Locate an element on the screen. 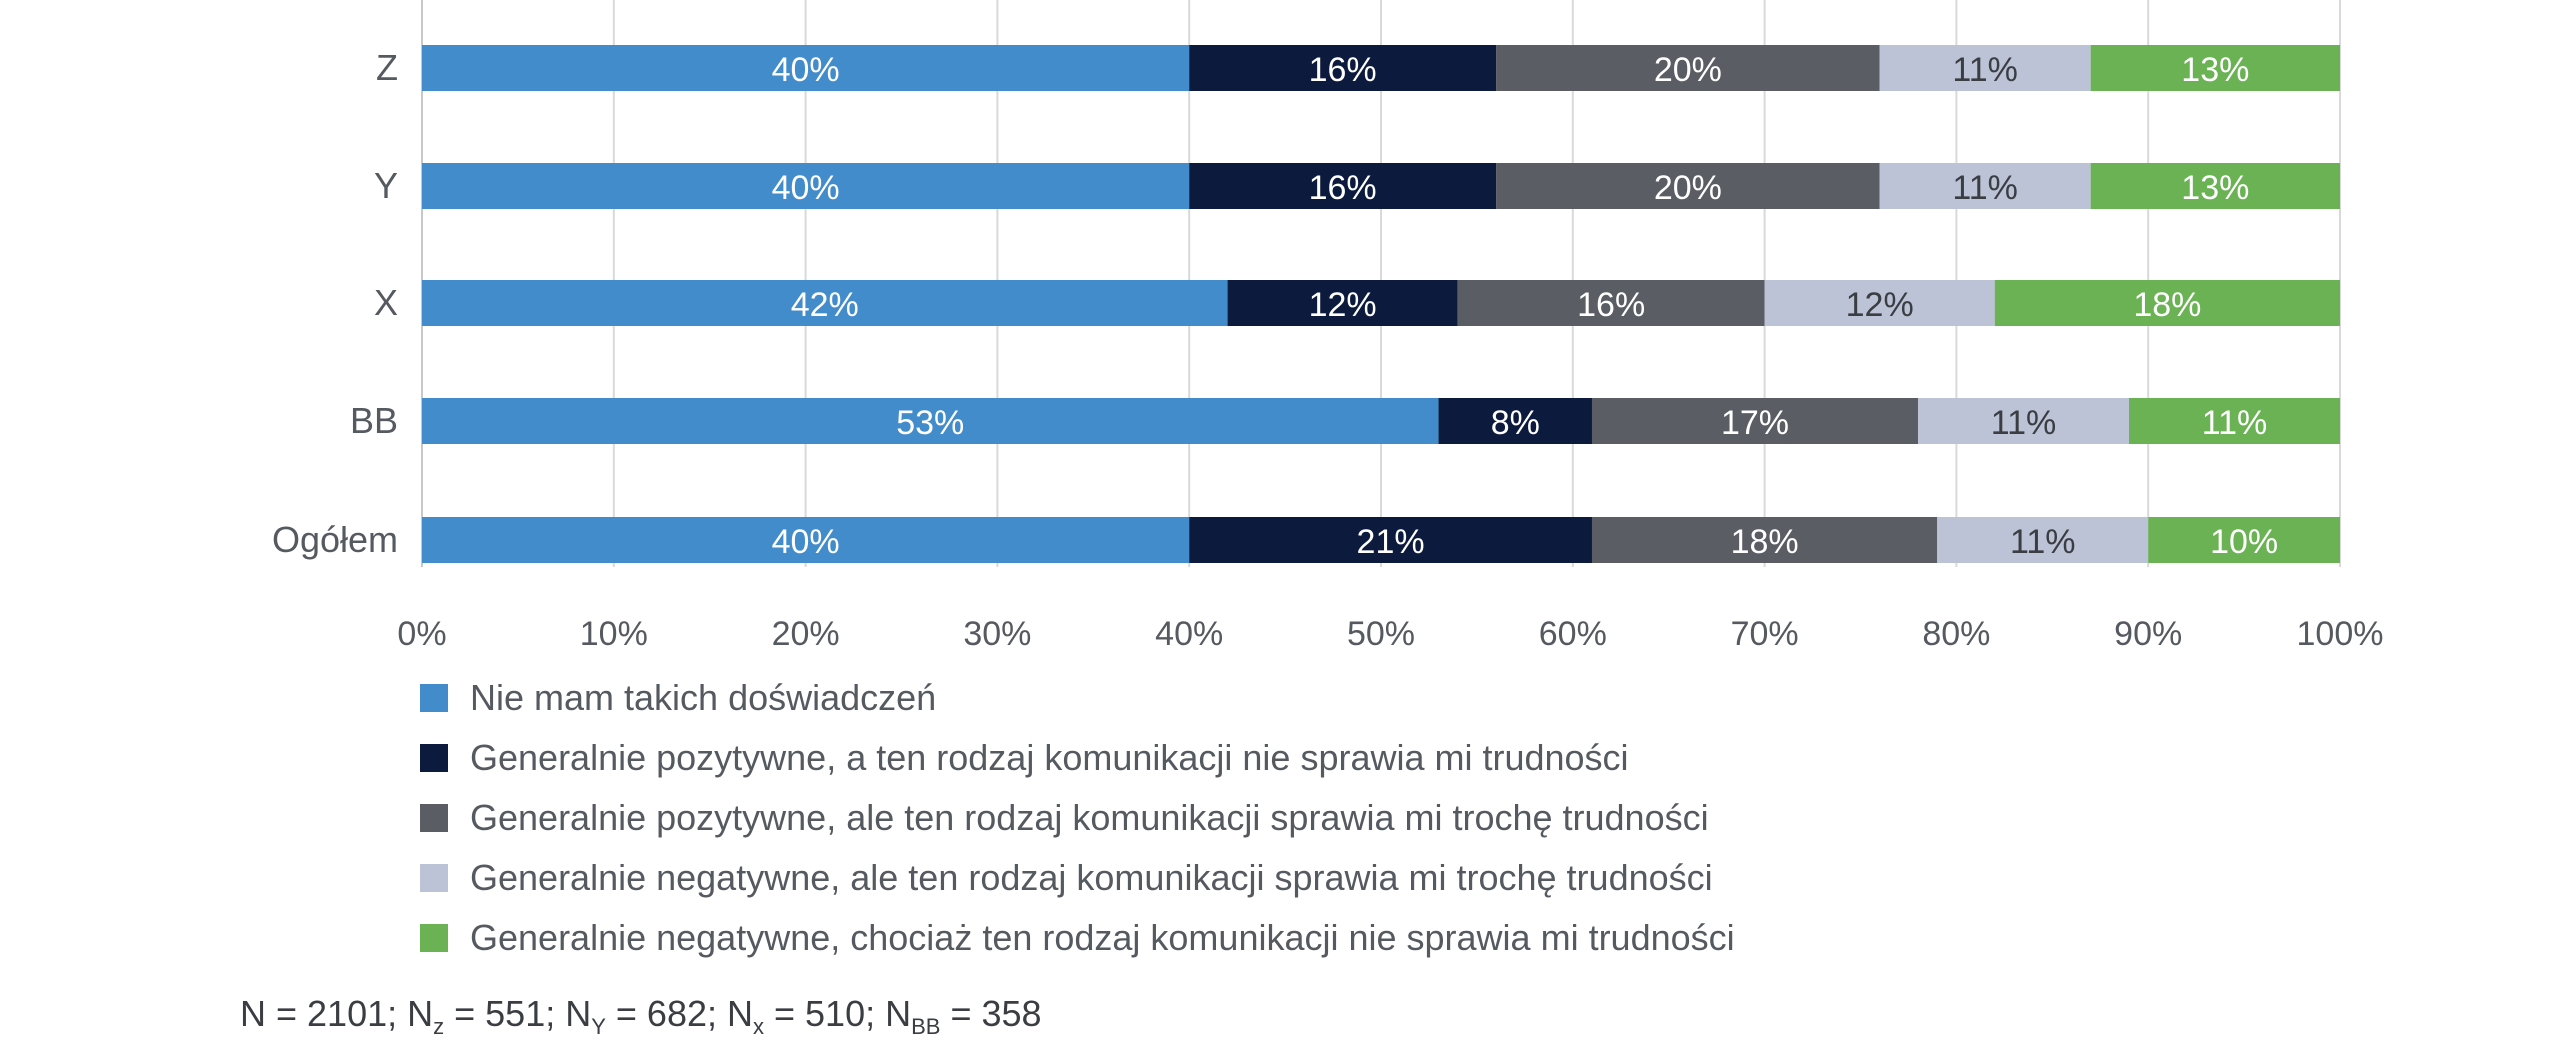  note-text-total: N = 2101; N is located at coordinates (337, 1013).